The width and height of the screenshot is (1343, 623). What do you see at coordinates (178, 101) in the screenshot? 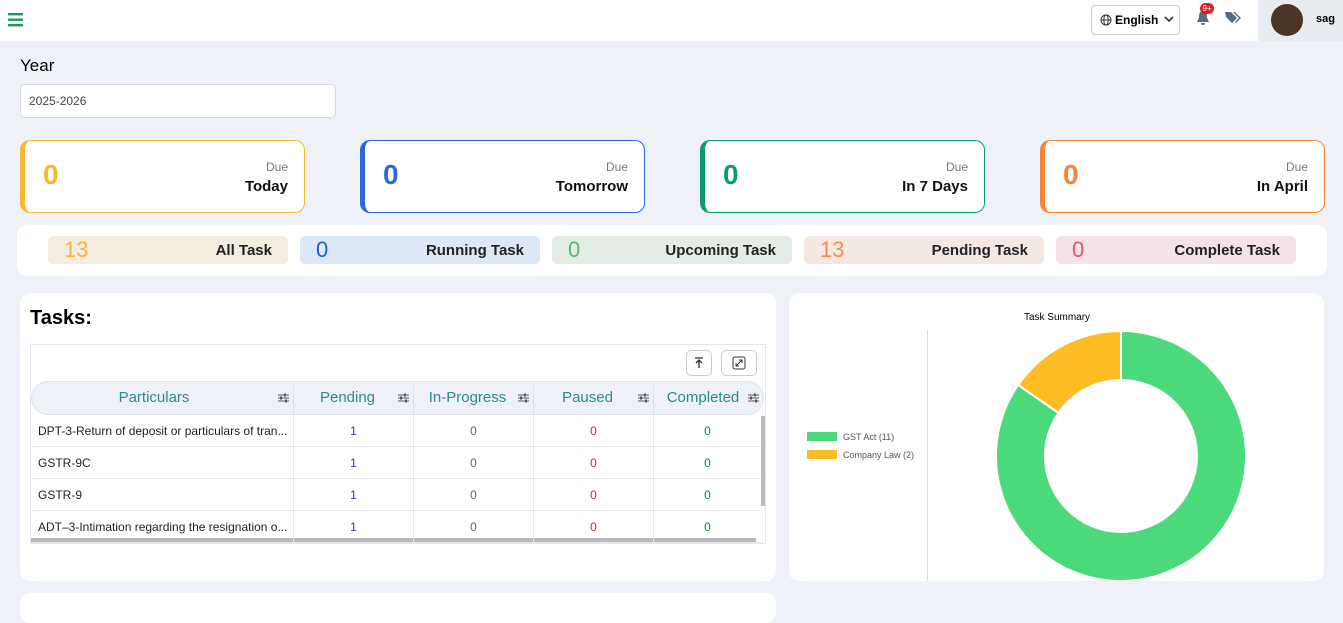
I see `year-input: 2025-2026` at bounding box center [178, 101].